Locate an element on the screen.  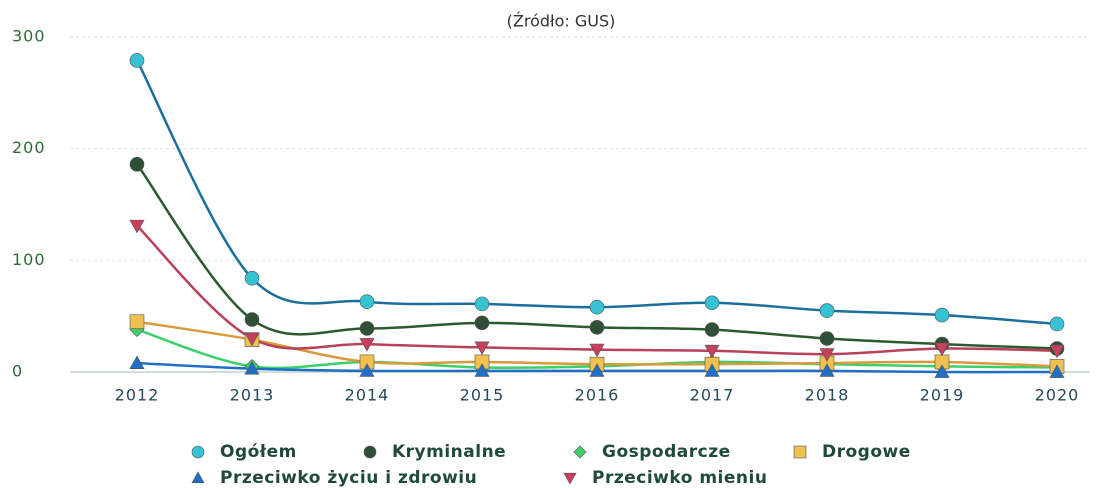
x-tick-label: 2013 is located at coordinates (252, 395).